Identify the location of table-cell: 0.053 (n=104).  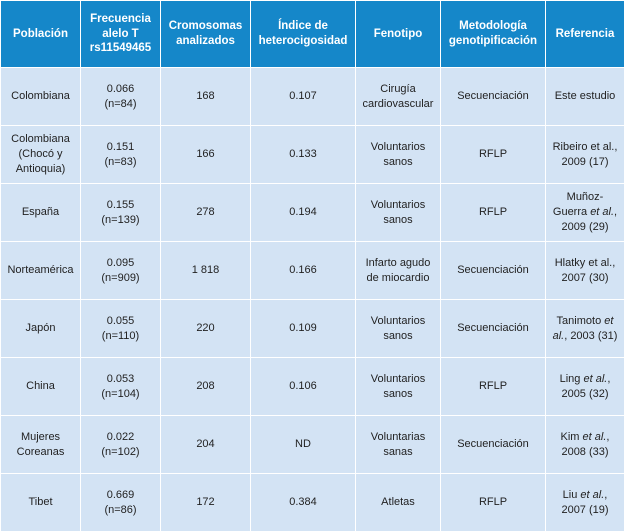
(121, 387).